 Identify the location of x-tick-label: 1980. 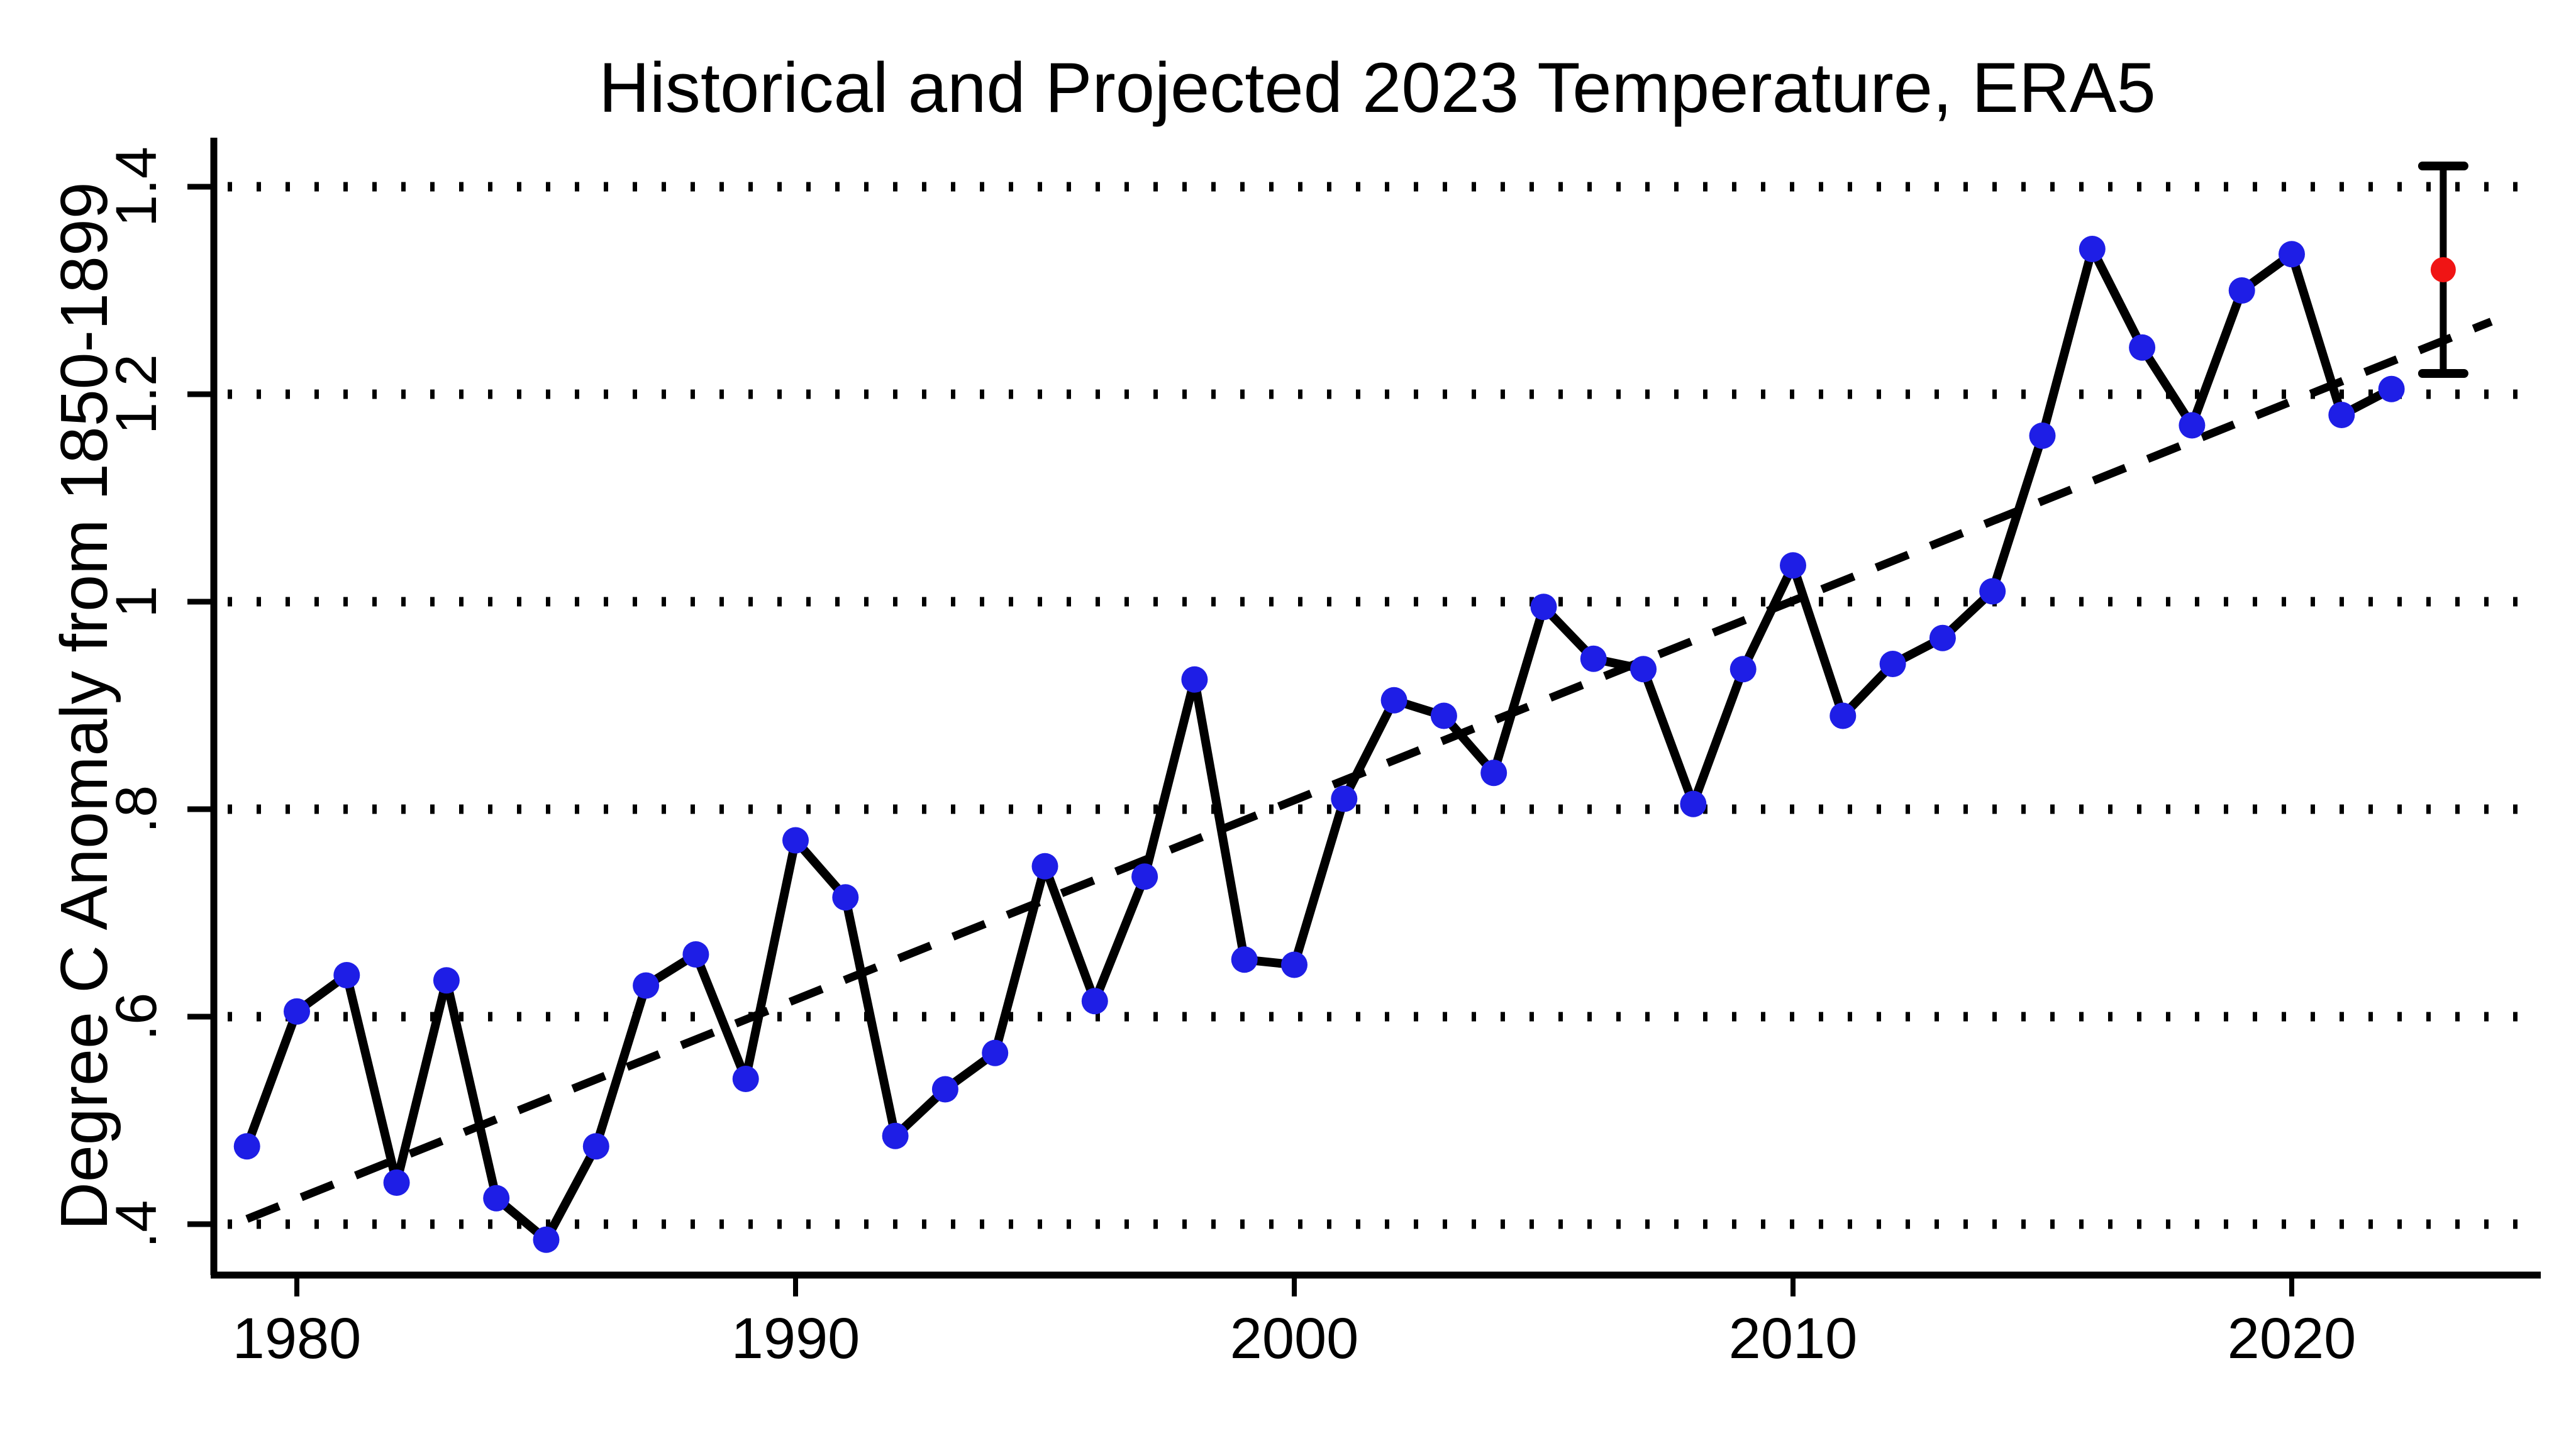
(297, 1339).